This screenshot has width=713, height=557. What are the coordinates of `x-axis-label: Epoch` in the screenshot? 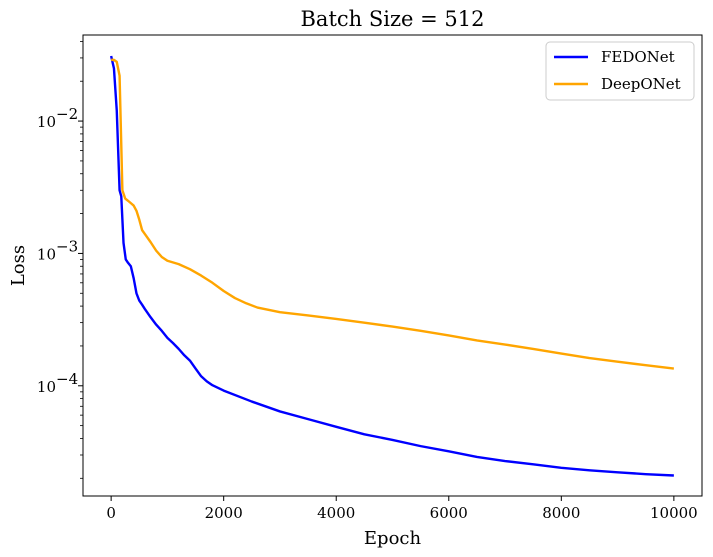 It's located at (393, 538).